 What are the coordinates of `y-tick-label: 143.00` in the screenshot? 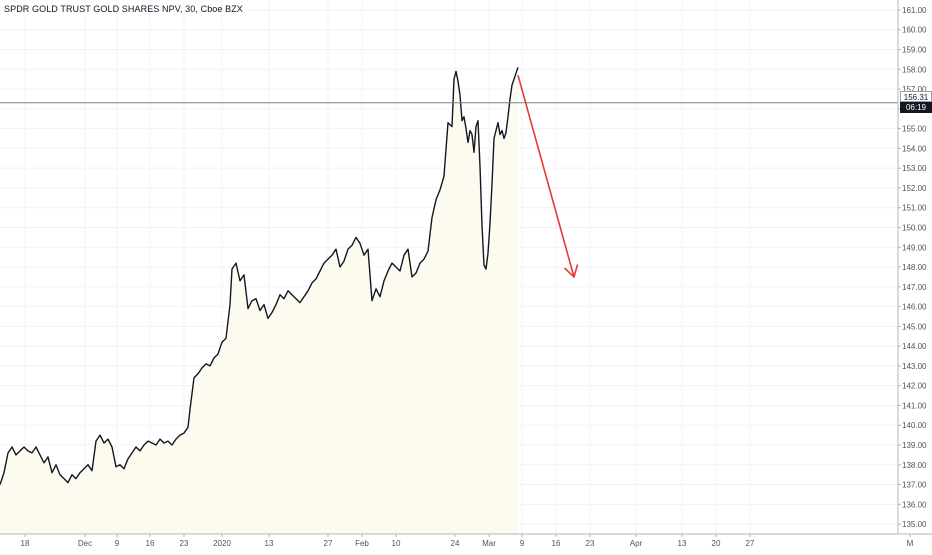 It's located at (914, 366).